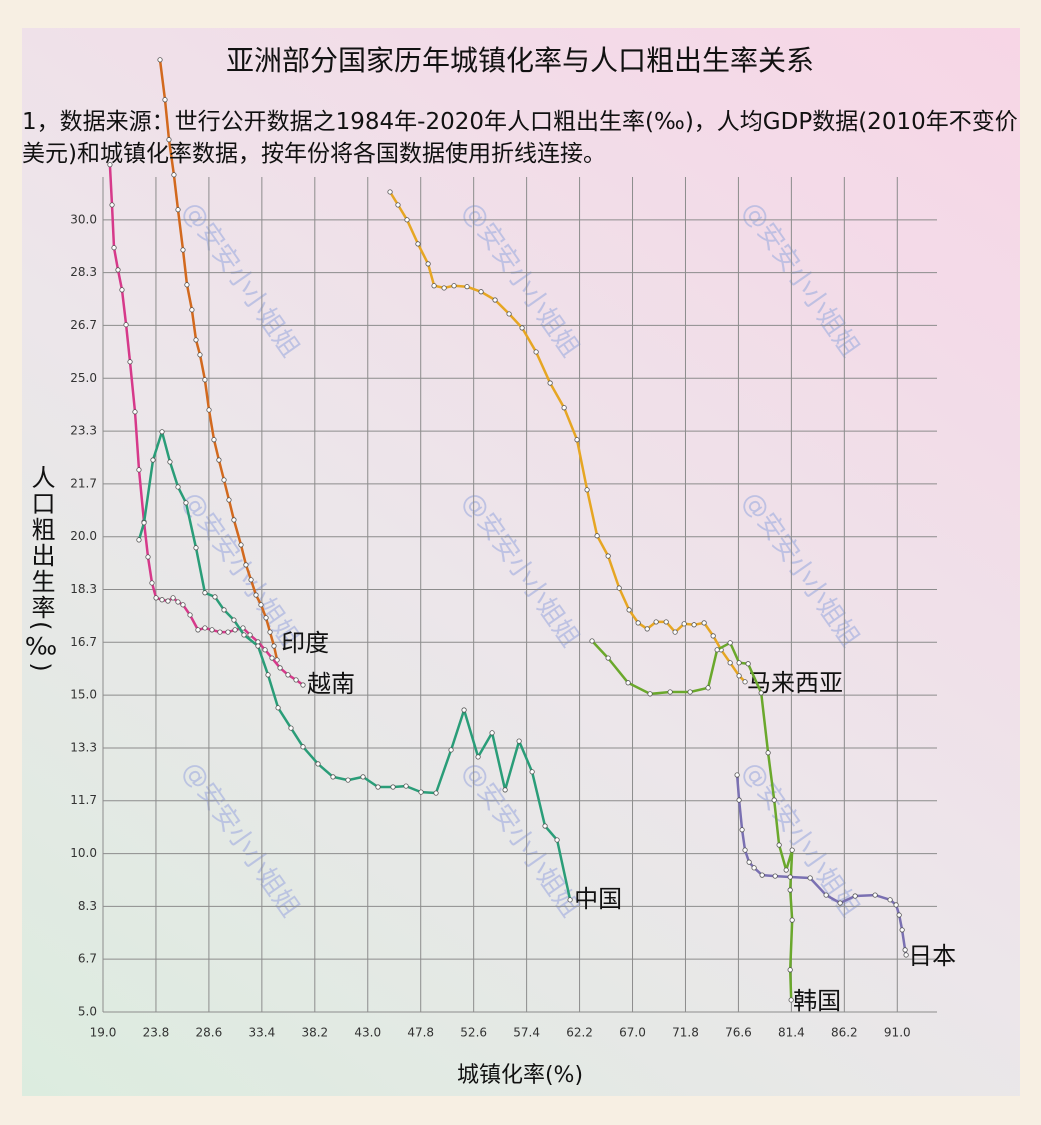 The image size is (1041, 1125). Describe the element at coordinates (932, 956) in the screenshot. I see `series-label: 日本` at that location.